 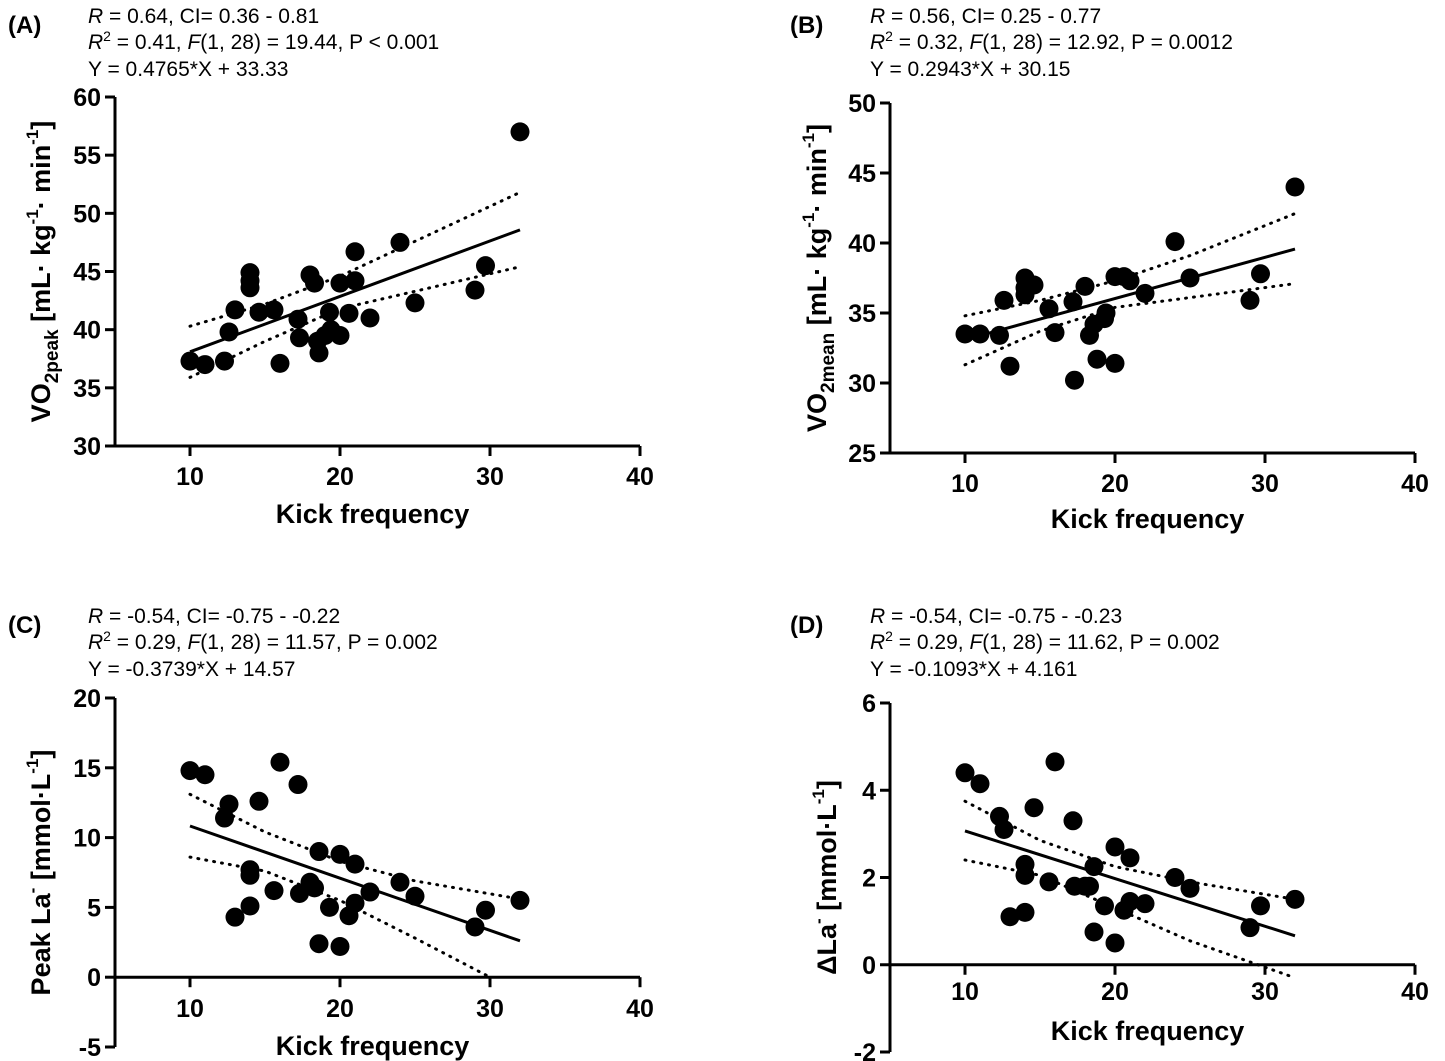 What do you see at coordinates (996, 616) in the screenshot?
I see `stat-correlation: R = -0.54, CI= -0.75 - -0.23` at bounding box center [996, 616].